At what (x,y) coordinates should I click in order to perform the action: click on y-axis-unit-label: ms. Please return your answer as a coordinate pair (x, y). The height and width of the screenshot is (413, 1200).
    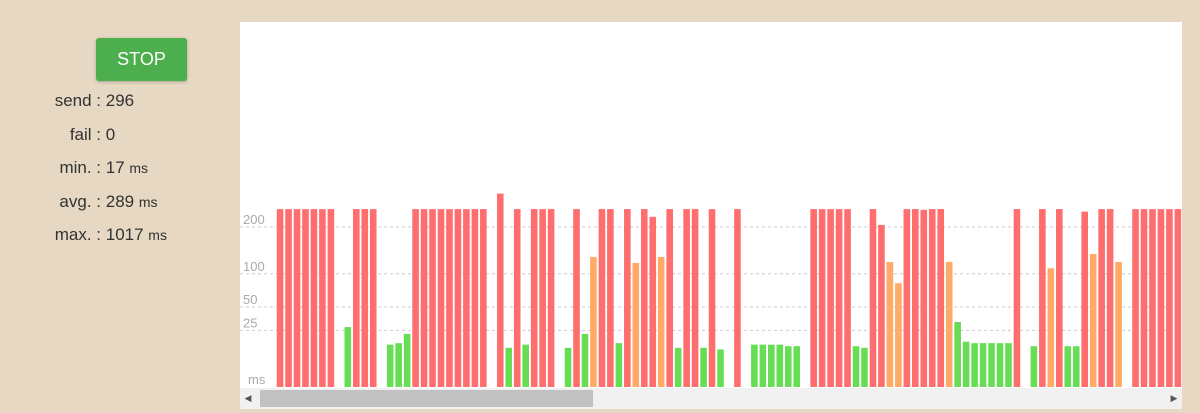
    Looking at the image, I should click on (257, 379).